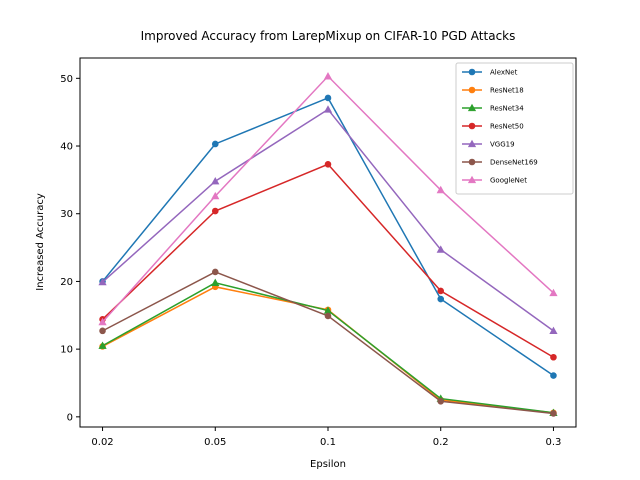 Image resolution: width=640 pixels, height=480 pixels. Describe the element at coordinates (502, 145) in the screenshot. I see `legend-label: VGG19` at that location.